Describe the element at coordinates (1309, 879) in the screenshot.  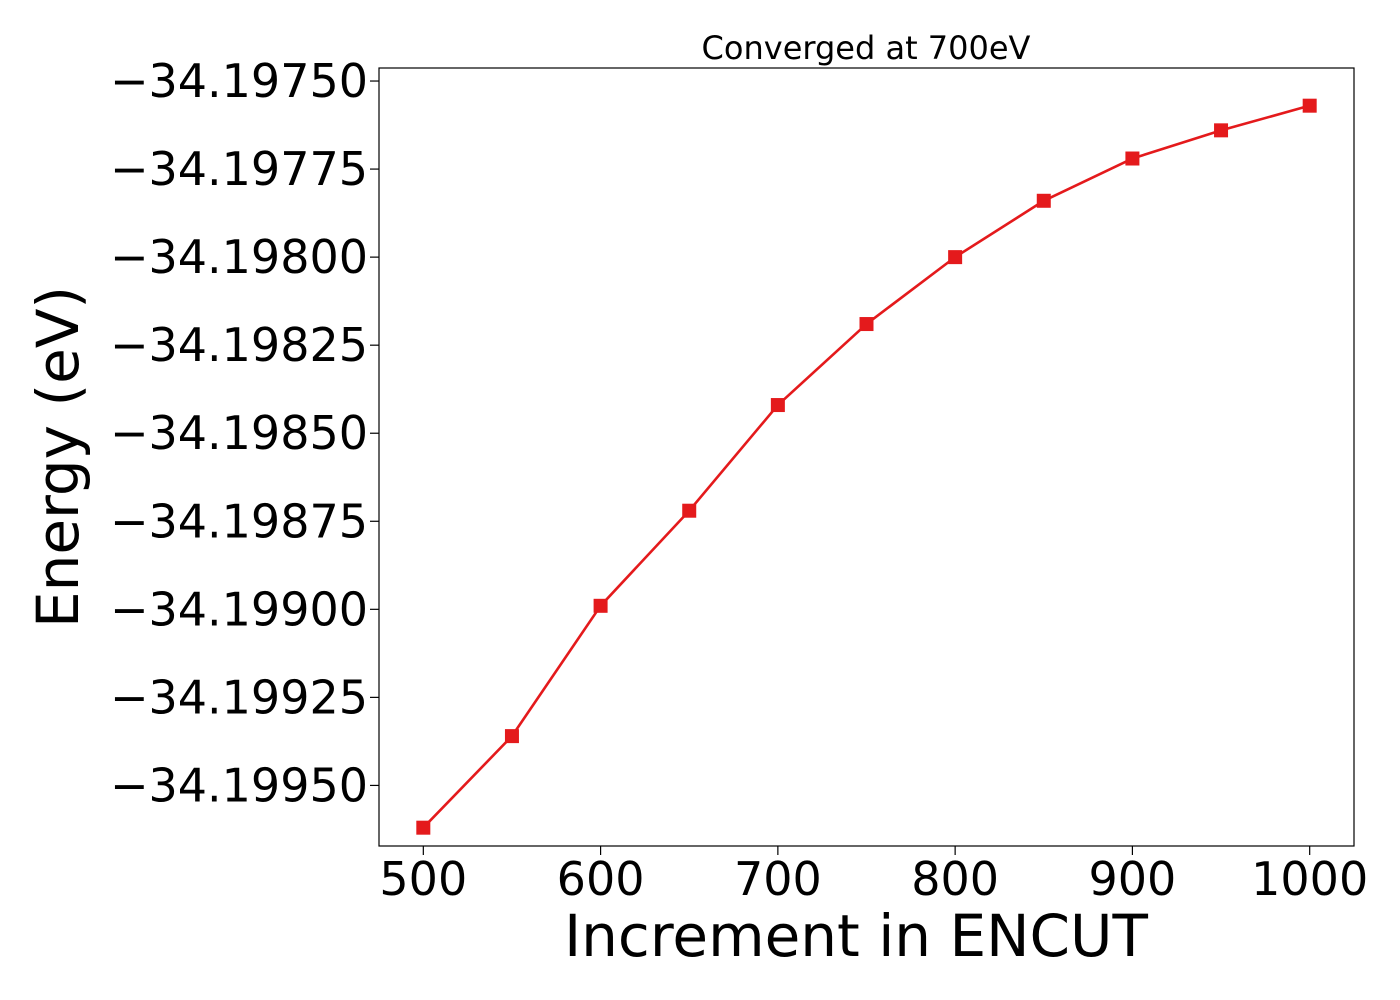
I see `x-tick-label: 1000` at that location.